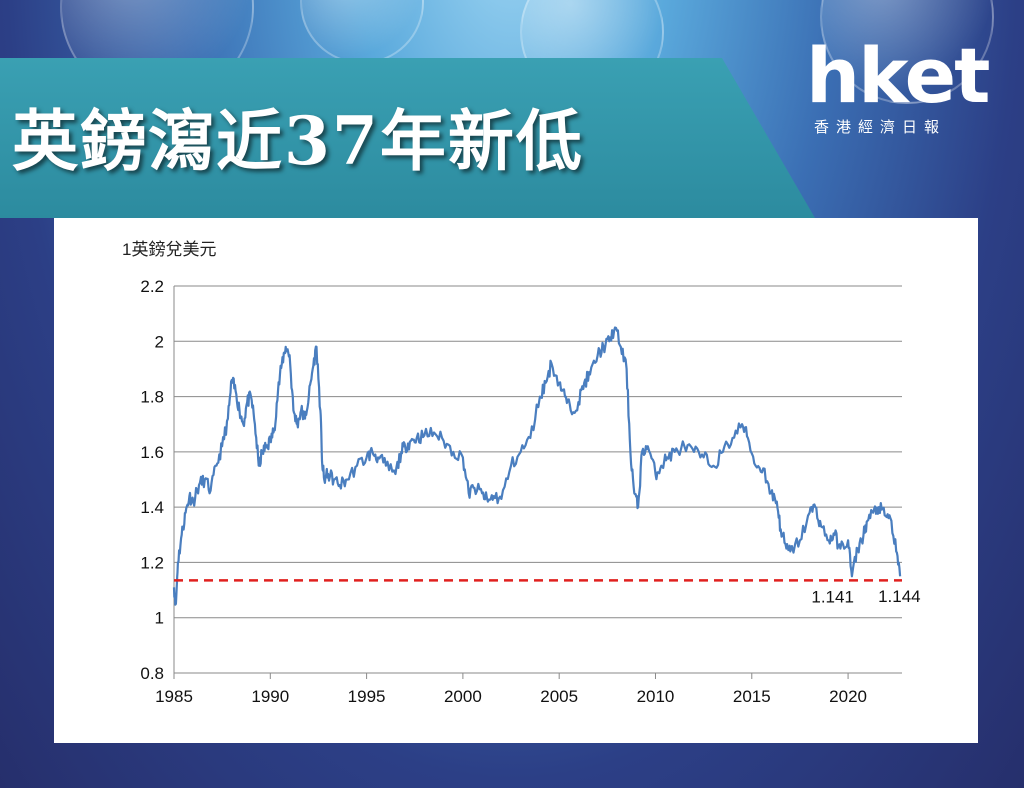  Describe the element at coordinates (159, 341) in the screenshot. I see `y-tick-label: 2` at that location.